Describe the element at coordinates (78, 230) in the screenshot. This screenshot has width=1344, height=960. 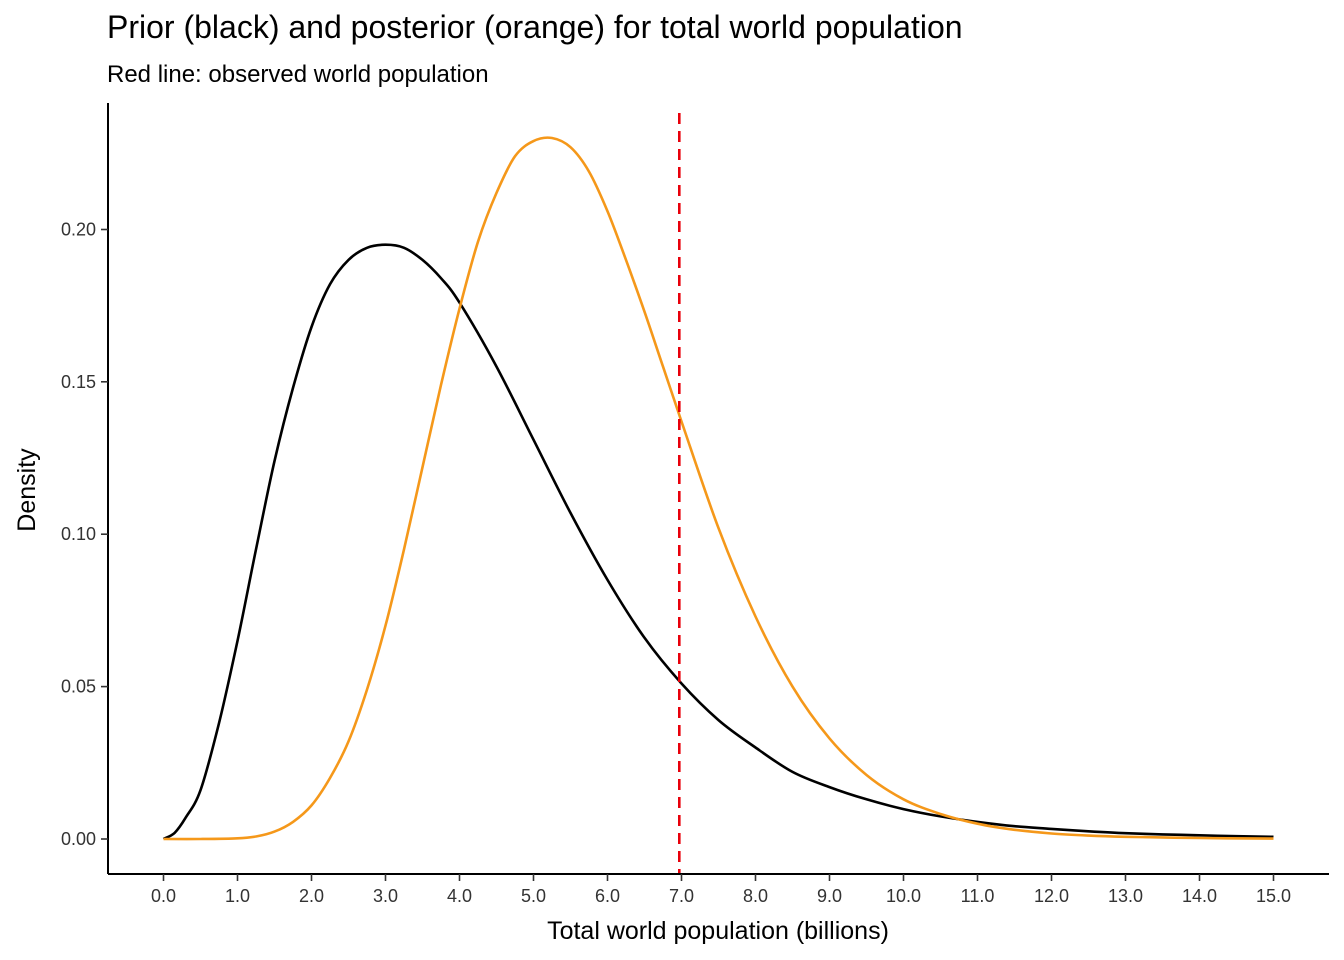
I see `y-tick-label: 0.20` at that location.